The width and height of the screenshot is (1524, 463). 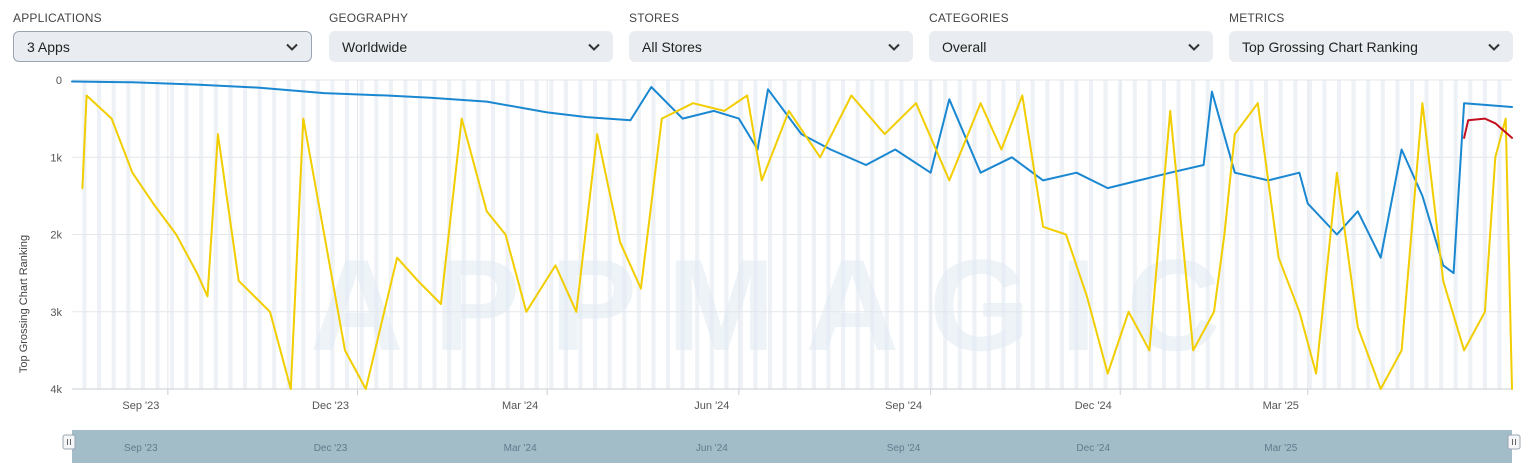 What do you see at coordinates (56, 390) in the screenshot?
I see `y-tick-label: 4k` at bounding box center [56, 390].